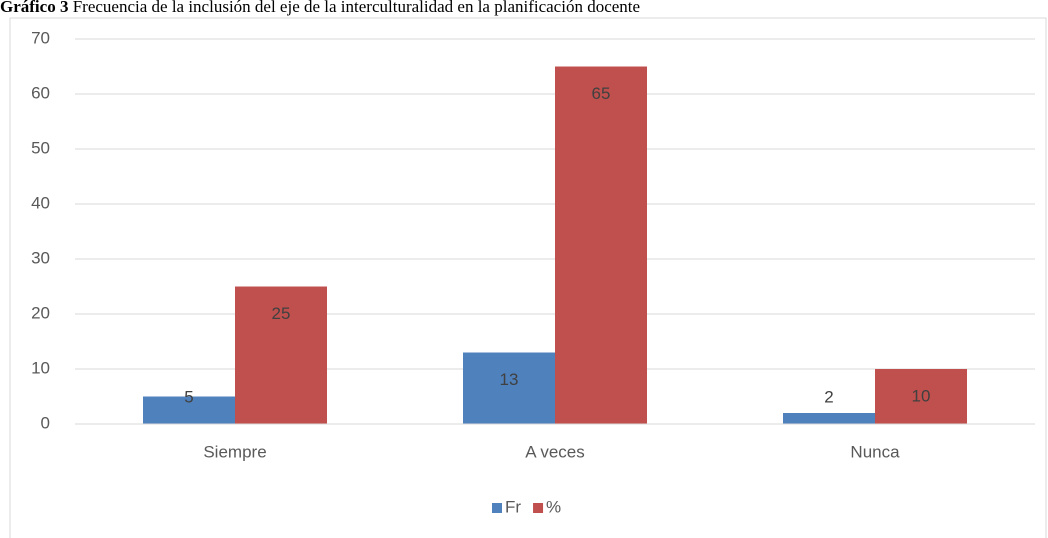  What do you see at coordinates (509, 379) in the screenshot?
I see `data-label: 13` at bounding box center [509, 379].